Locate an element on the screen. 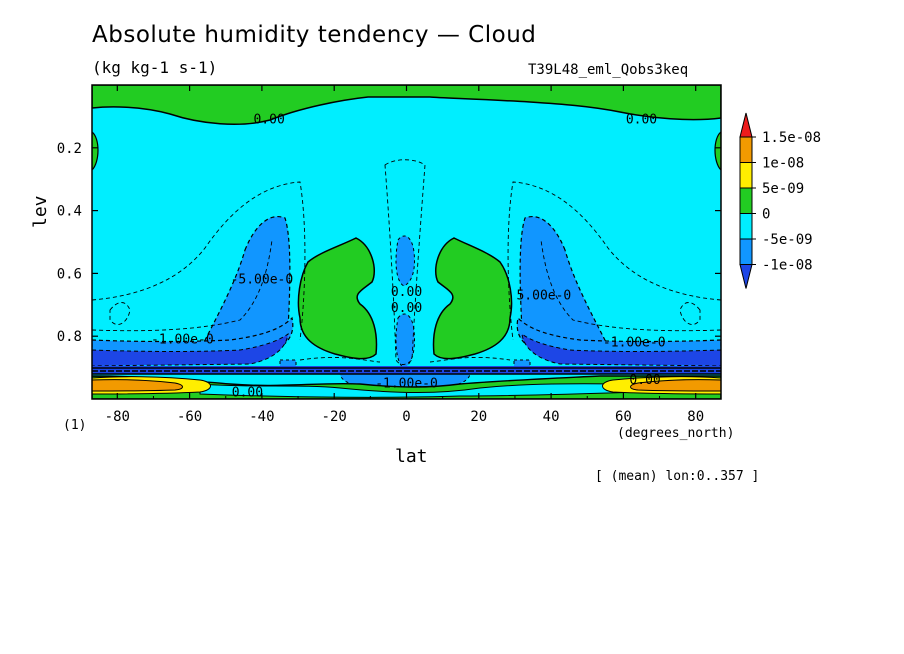 This screenshot has height=654, width=904. field-positive-top is located at coordinates (406, 105).